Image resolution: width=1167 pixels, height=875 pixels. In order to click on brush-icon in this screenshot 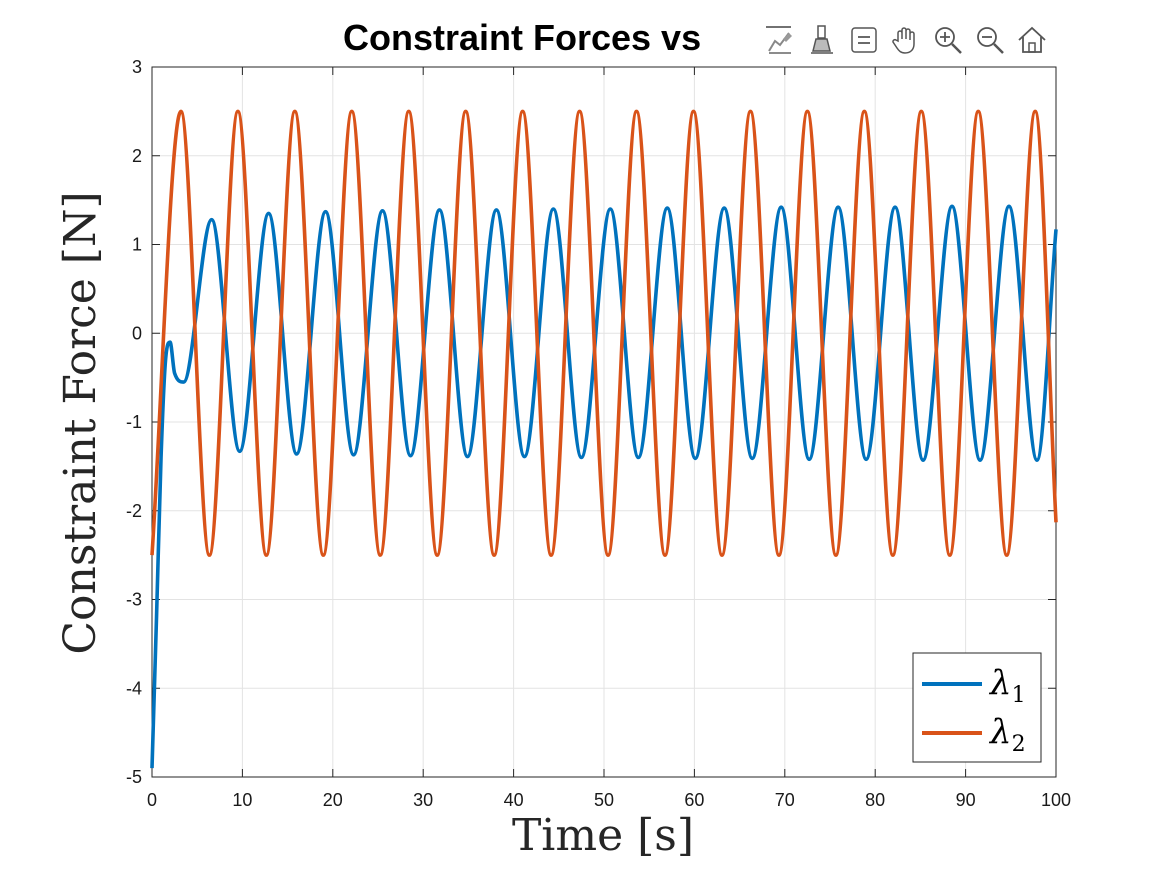, I will do `click(822, 39)`.